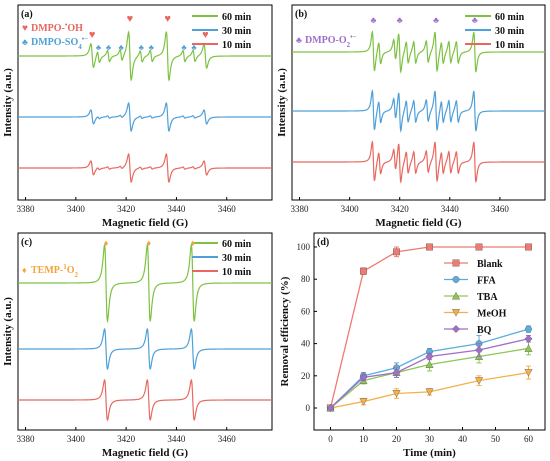  What do you see at coordinates (353, 37) in the screenshot?
I see `annotation-part: •−` at bounding box center [353, 37].